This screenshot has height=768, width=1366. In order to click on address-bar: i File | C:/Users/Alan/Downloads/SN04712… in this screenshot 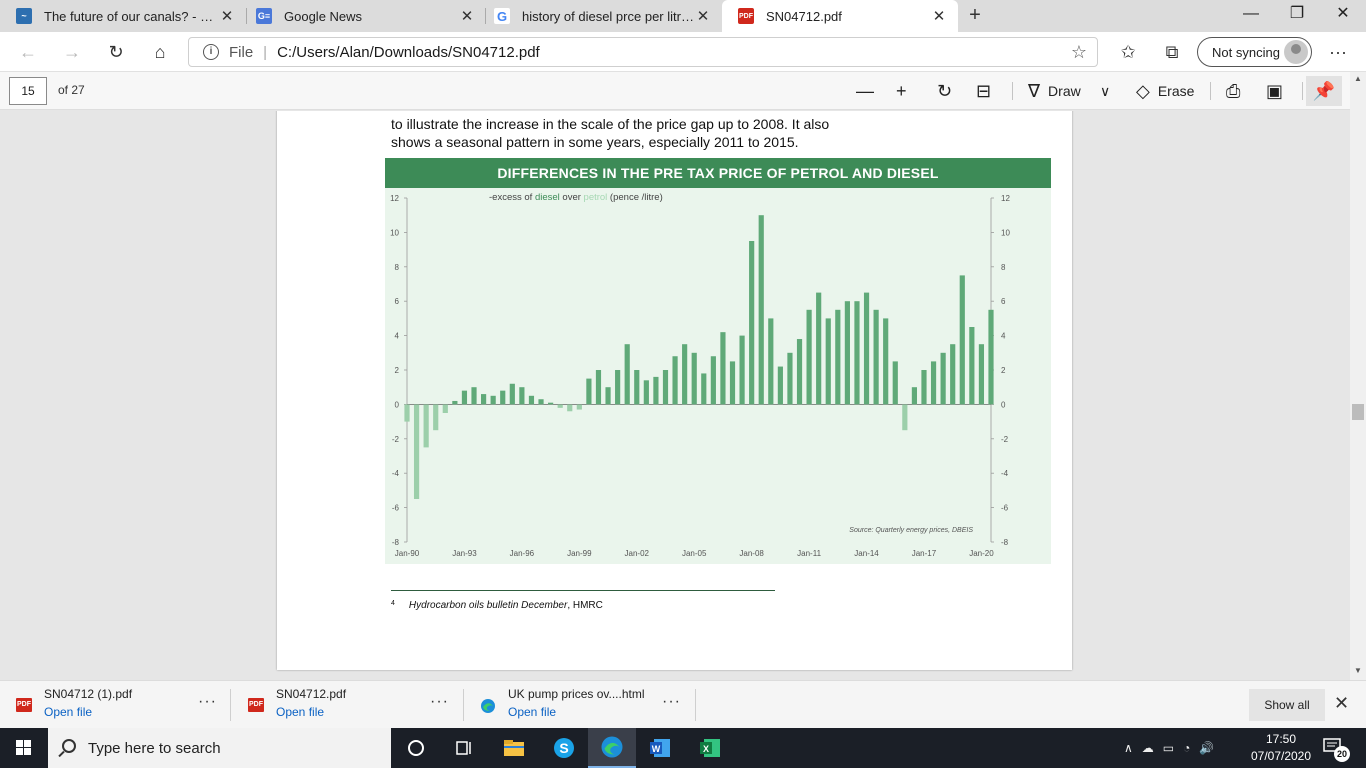, I will do `click(643, 52)`.